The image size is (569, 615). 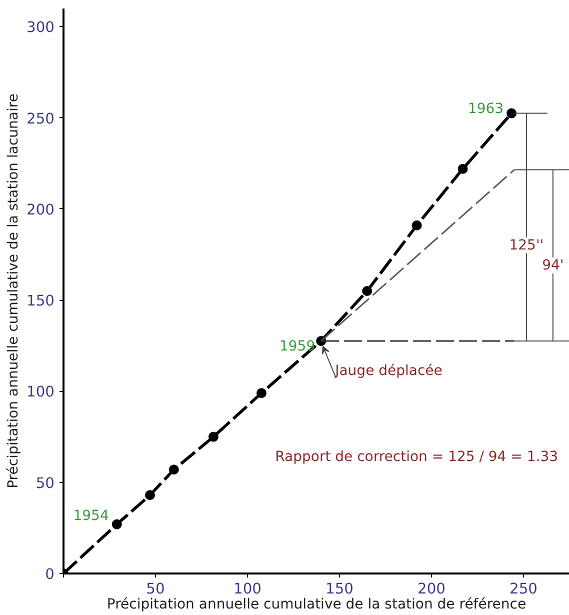 What do you see at coordinates (340, 589) in the screenshot?
I see `x-tick-label: 150` at bounding box center [340, 589].